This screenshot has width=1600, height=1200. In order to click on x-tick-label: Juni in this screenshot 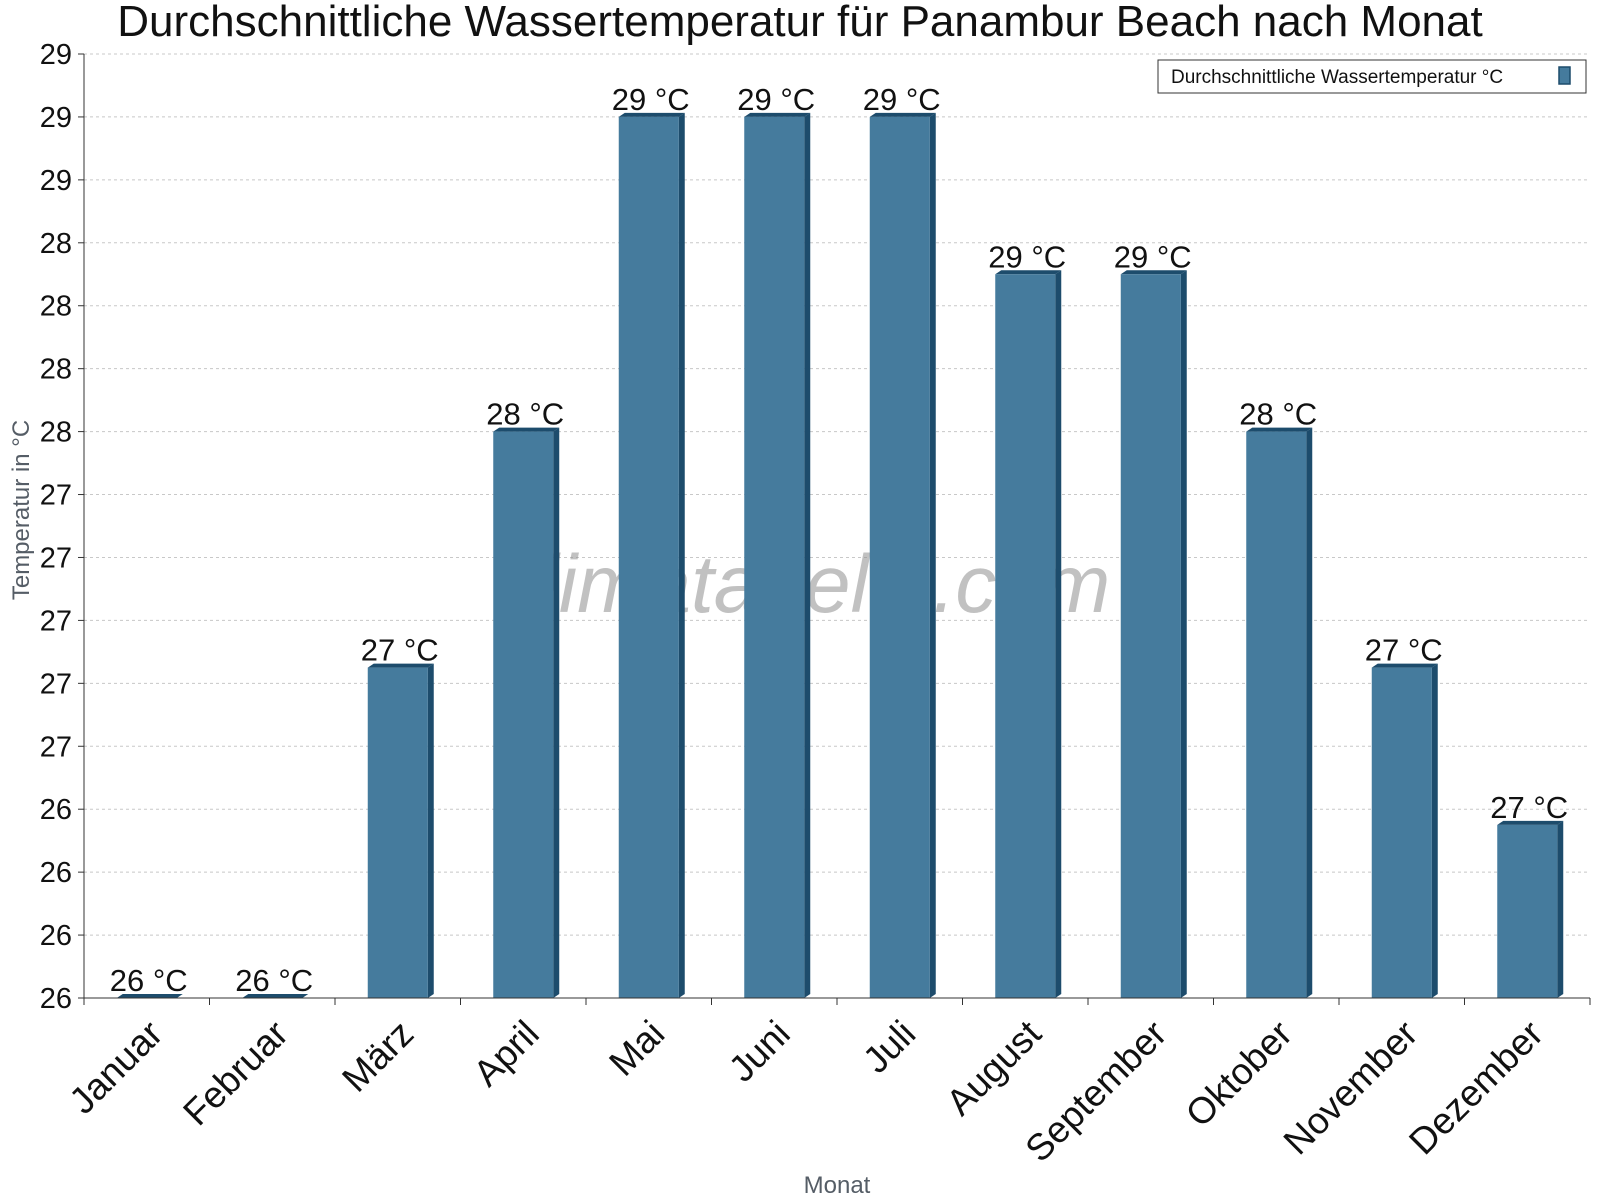, I will do `click(759, 1051)`.